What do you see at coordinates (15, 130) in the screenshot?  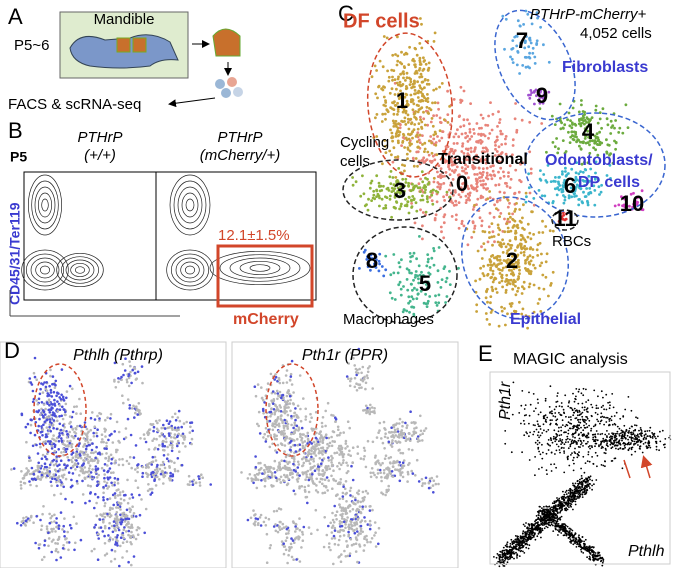 I see `panel-letter: B` at bounding box center [15, 130].